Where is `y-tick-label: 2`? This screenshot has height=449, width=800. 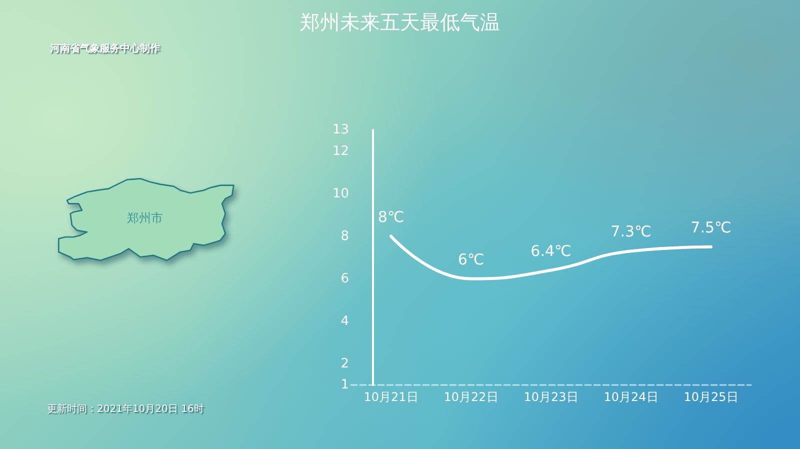
y-tick-label: 2 is located at coordinates (344, 364).